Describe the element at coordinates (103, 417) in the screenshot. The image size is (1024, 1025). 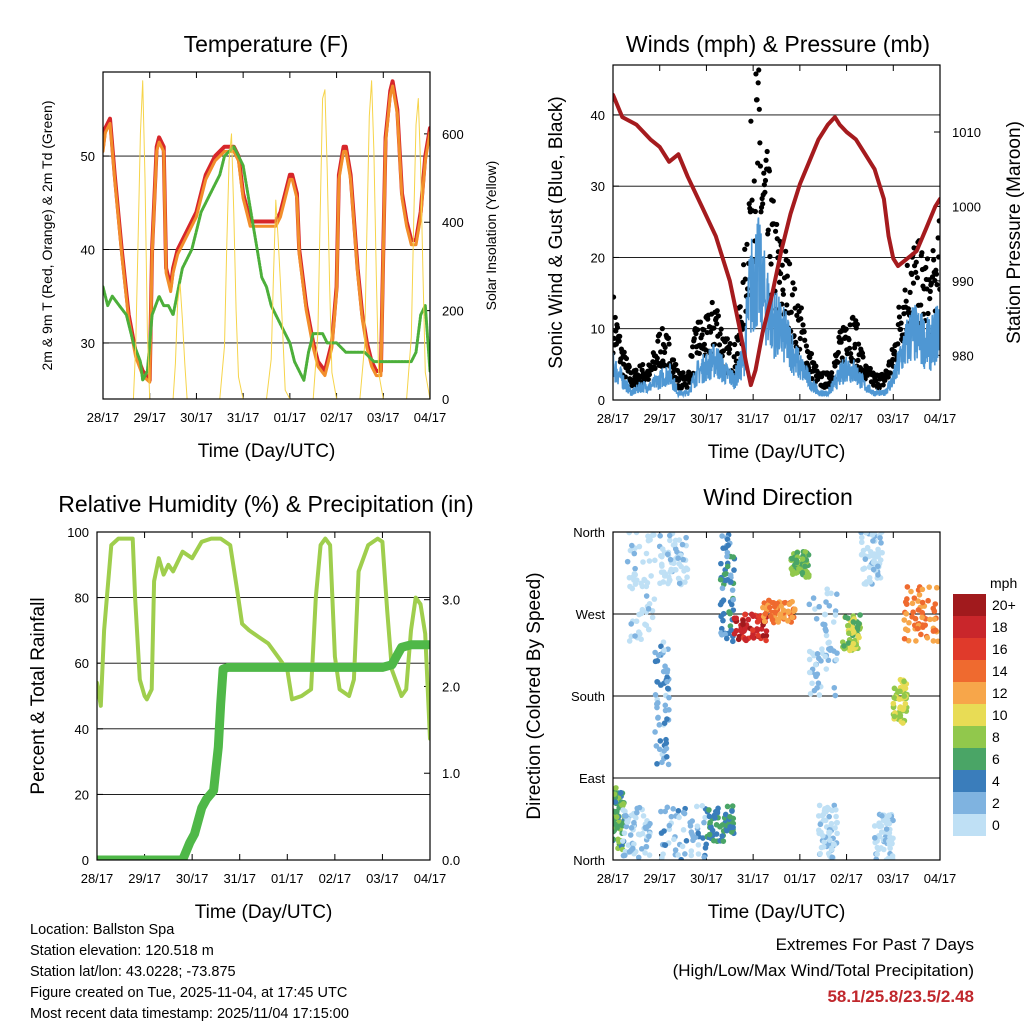
I see `xtick-label: 28/17` at that location.